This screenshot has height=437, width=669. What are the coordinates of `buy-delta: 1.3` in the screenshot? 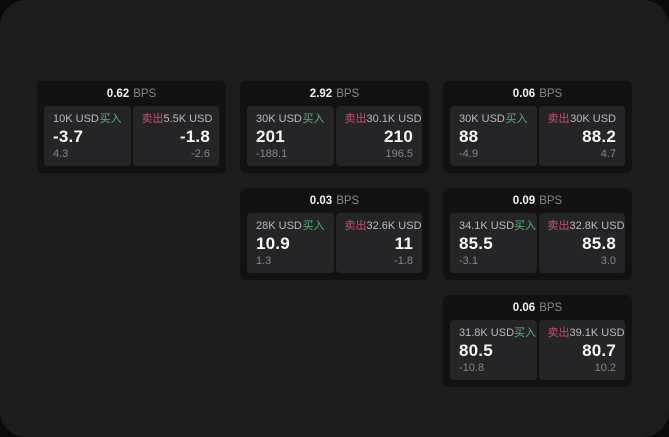 It's located at (264, 261).